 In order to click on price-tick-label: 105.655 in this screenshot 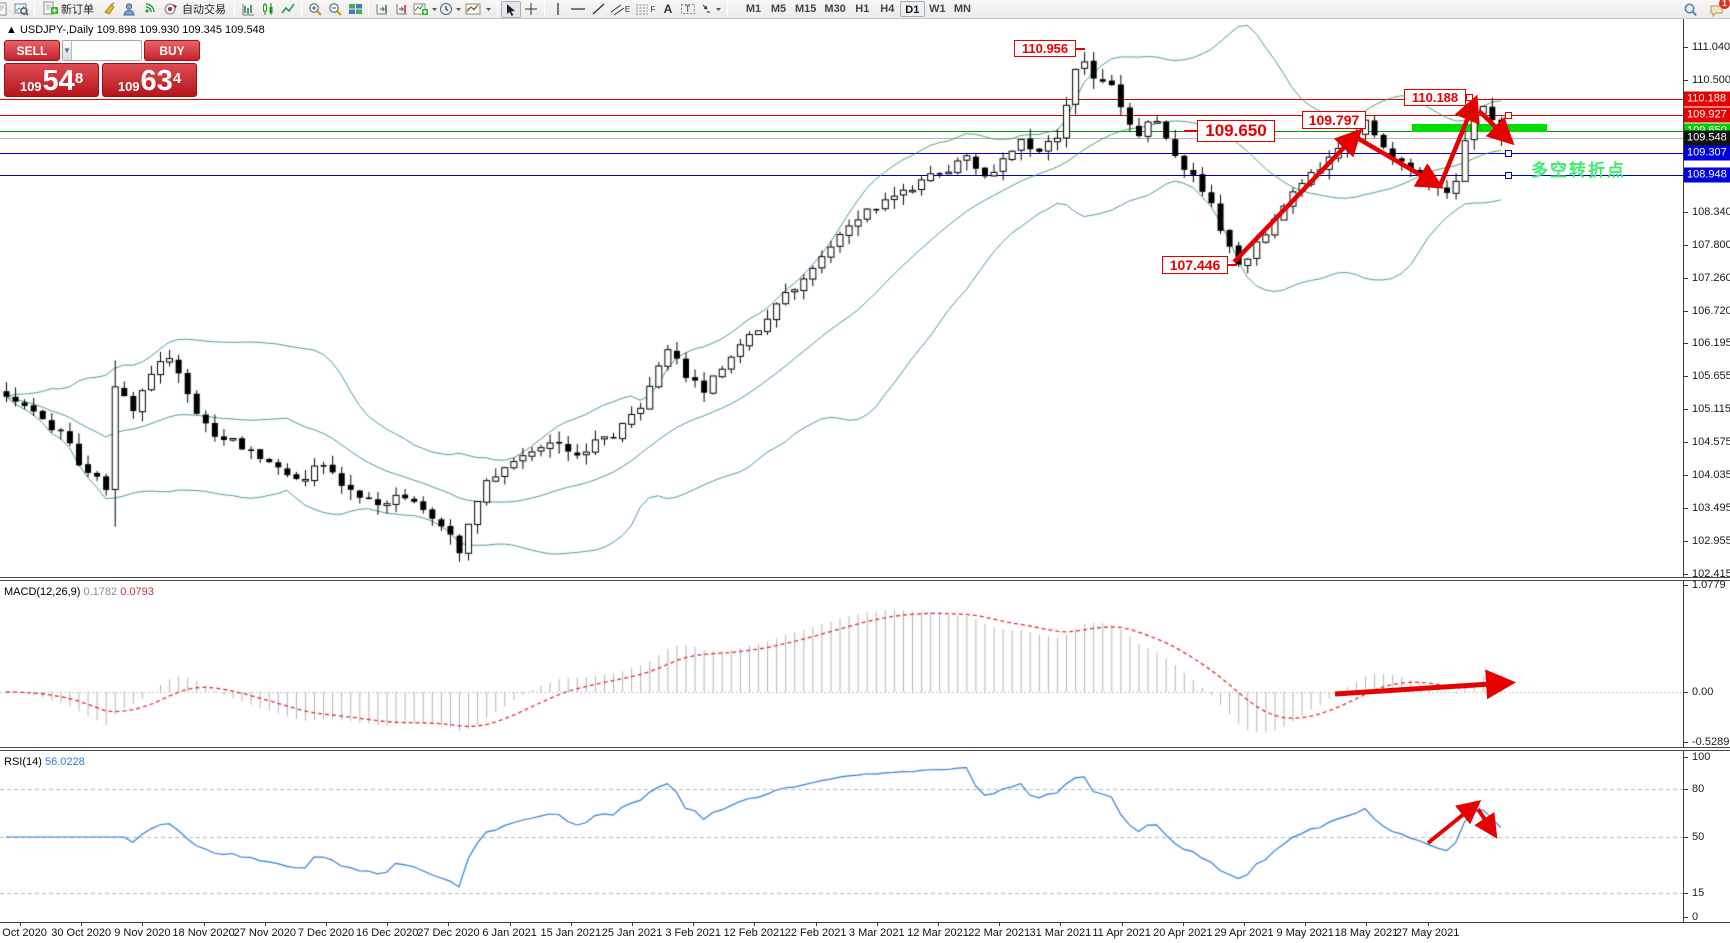, I will do `click(1711, 376)`.